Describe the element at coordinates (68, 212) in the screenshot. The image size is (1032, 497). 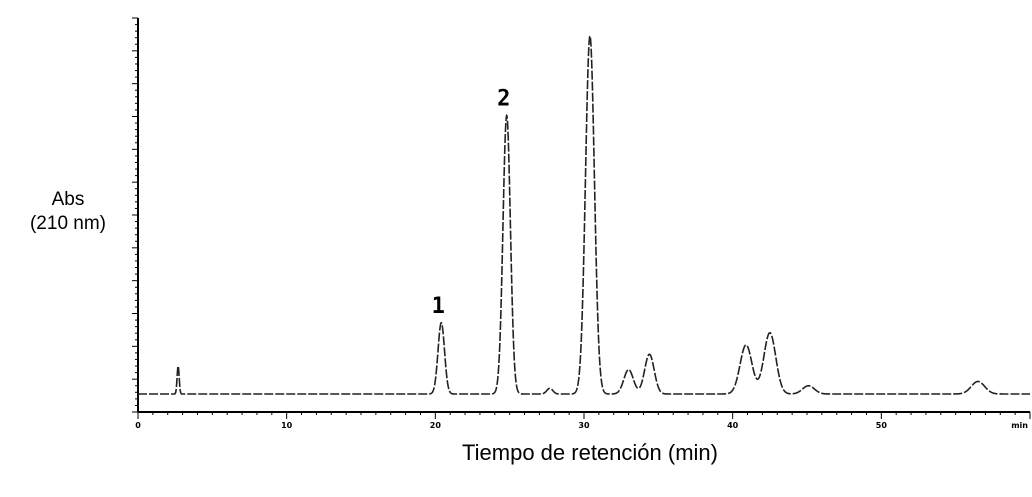
I see `y-axis-label: Abs (210 nm)` at that location.